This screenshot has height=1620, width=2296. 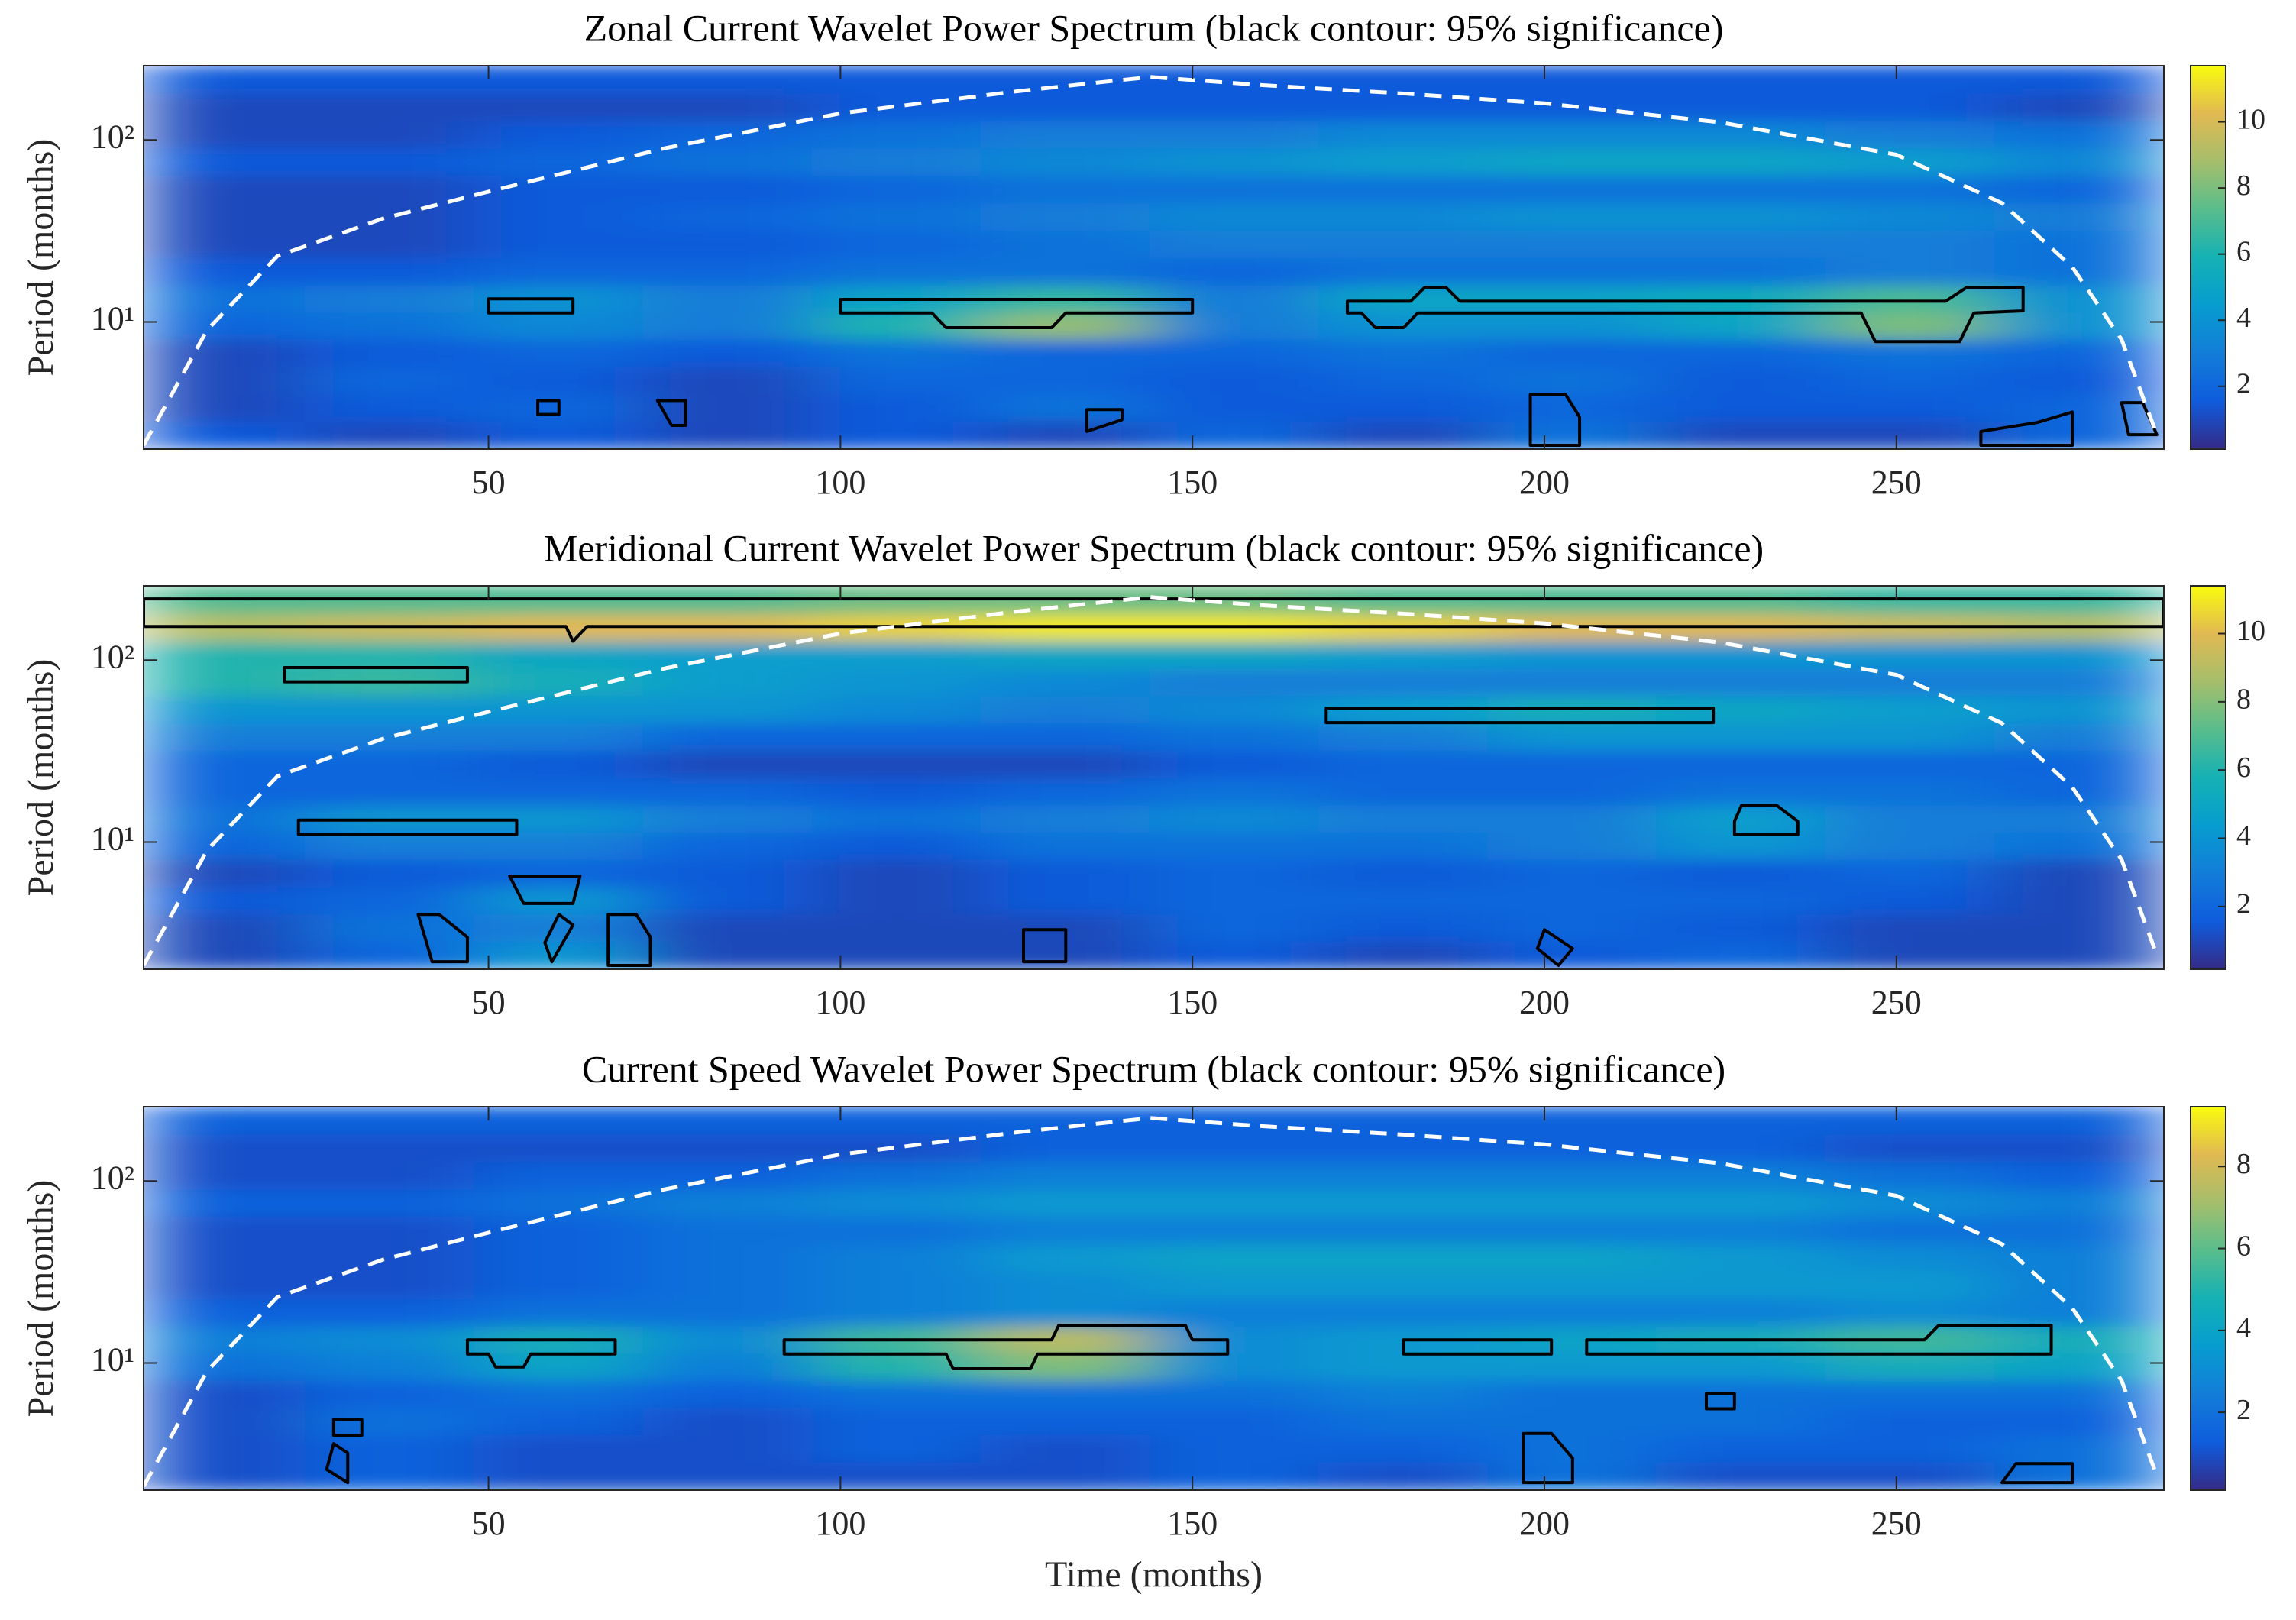 What do you see at coordinates (1544, 1523) in the screenshot?
I see `x-tick-label: 200` at bounding box center [1544, 1523].